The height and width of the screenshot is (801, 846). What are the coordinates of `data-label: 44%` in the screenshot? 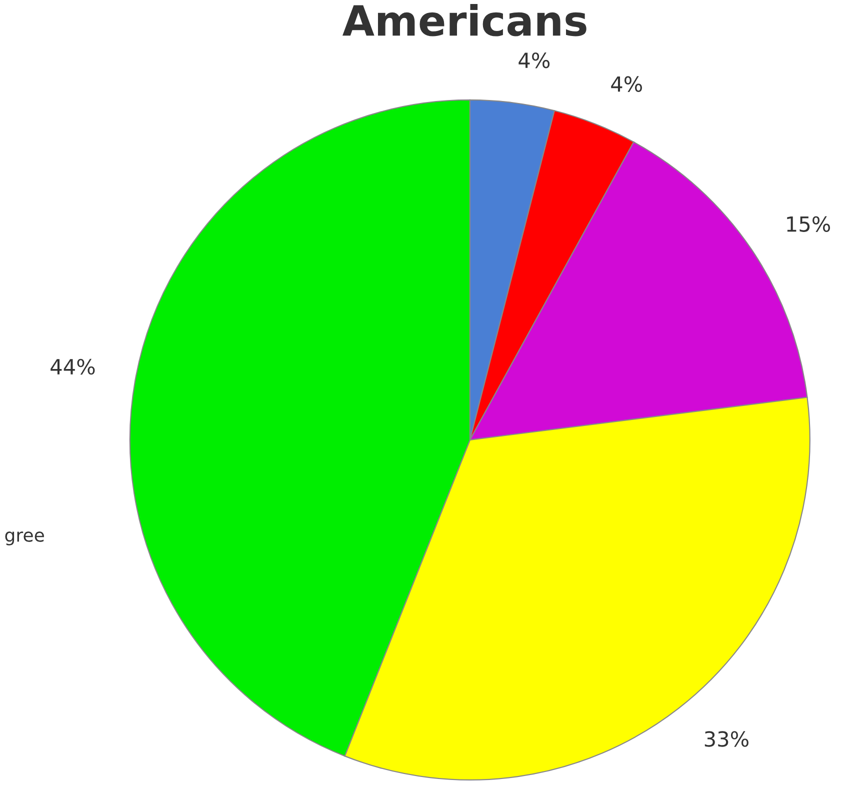 It's located at (72, 366).